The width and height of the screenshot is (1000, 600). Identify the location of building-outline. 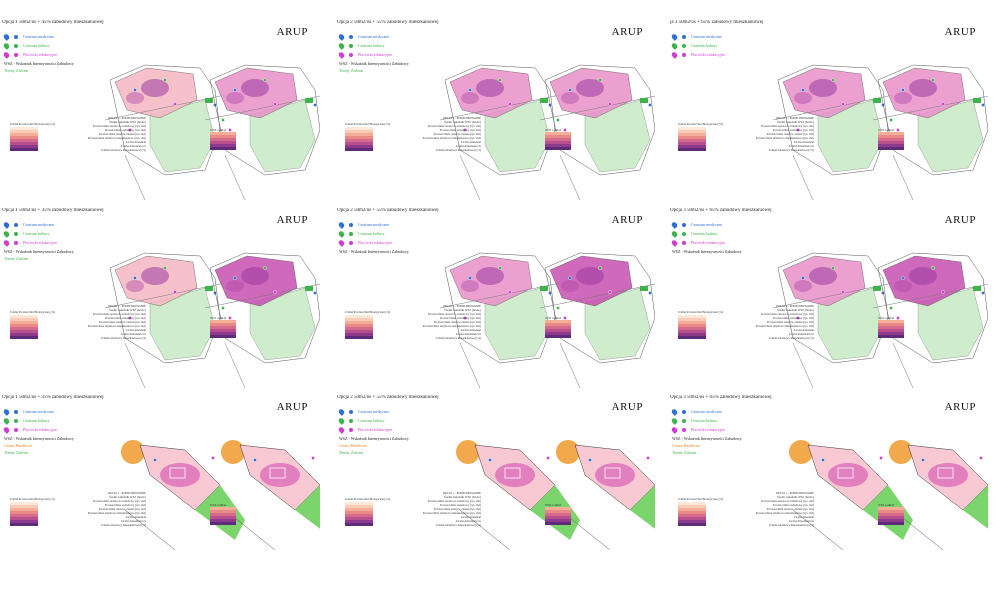
(177, 473).